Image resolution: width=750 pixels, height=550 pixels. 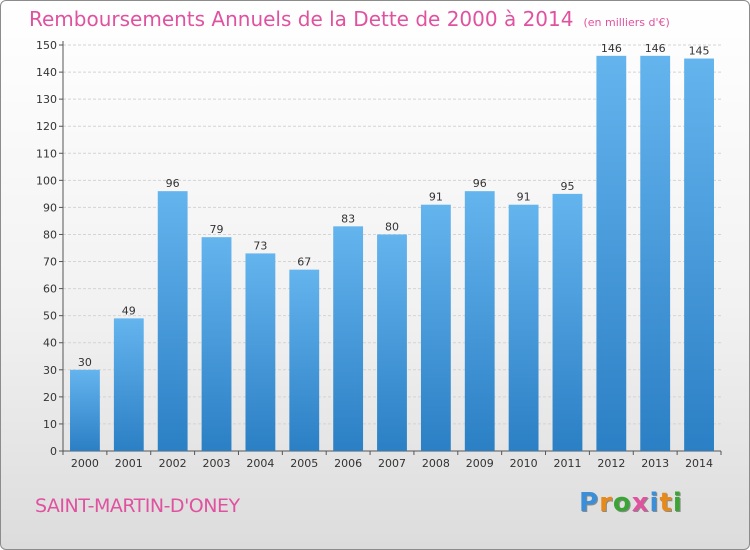 What do you see at coordinates (392, 463) in the screenshot?
I see `x-tick-label: 2007` at bounding box center [392, 463].